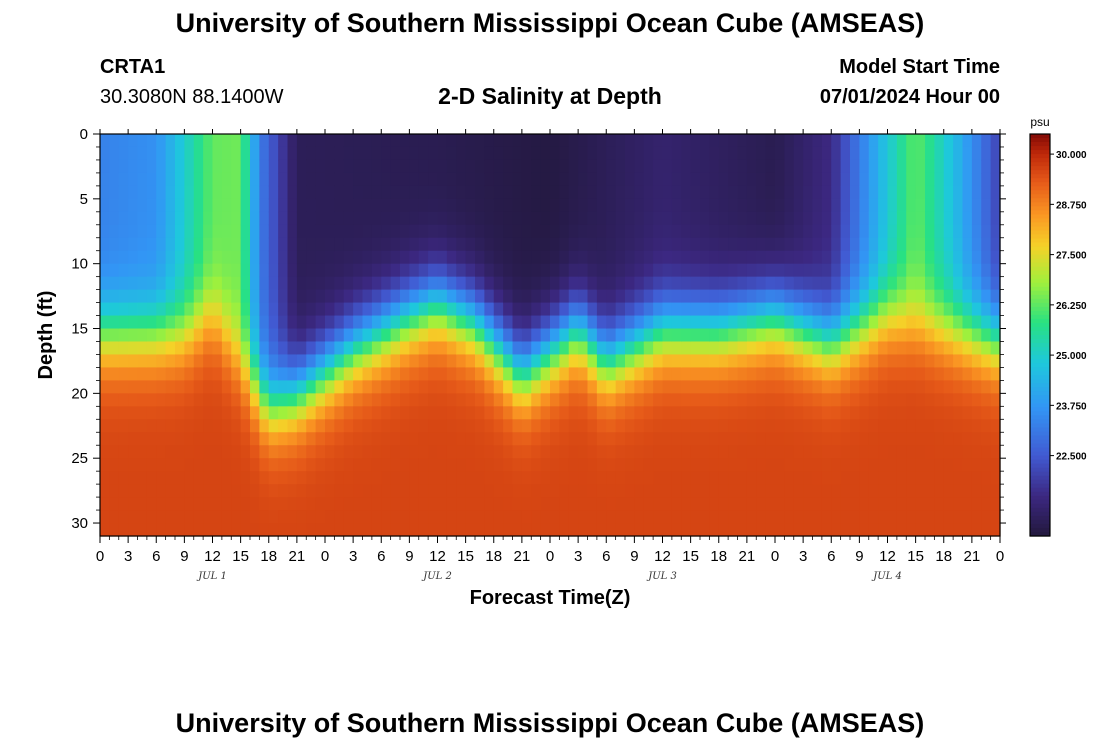 The height and width of the screenshot is (750, 1100). I want to click on x-tick-label: 6, so click(831, 556).